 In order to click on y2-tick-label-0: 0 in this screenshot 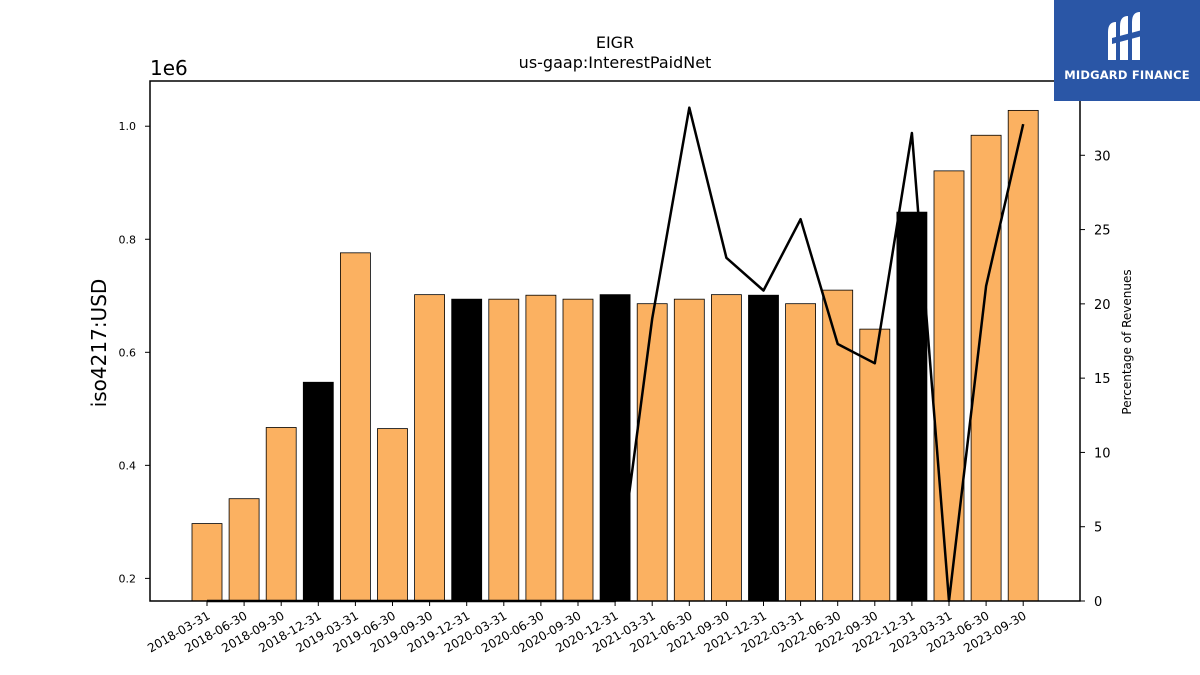, I will do `click(1098, 602)`.